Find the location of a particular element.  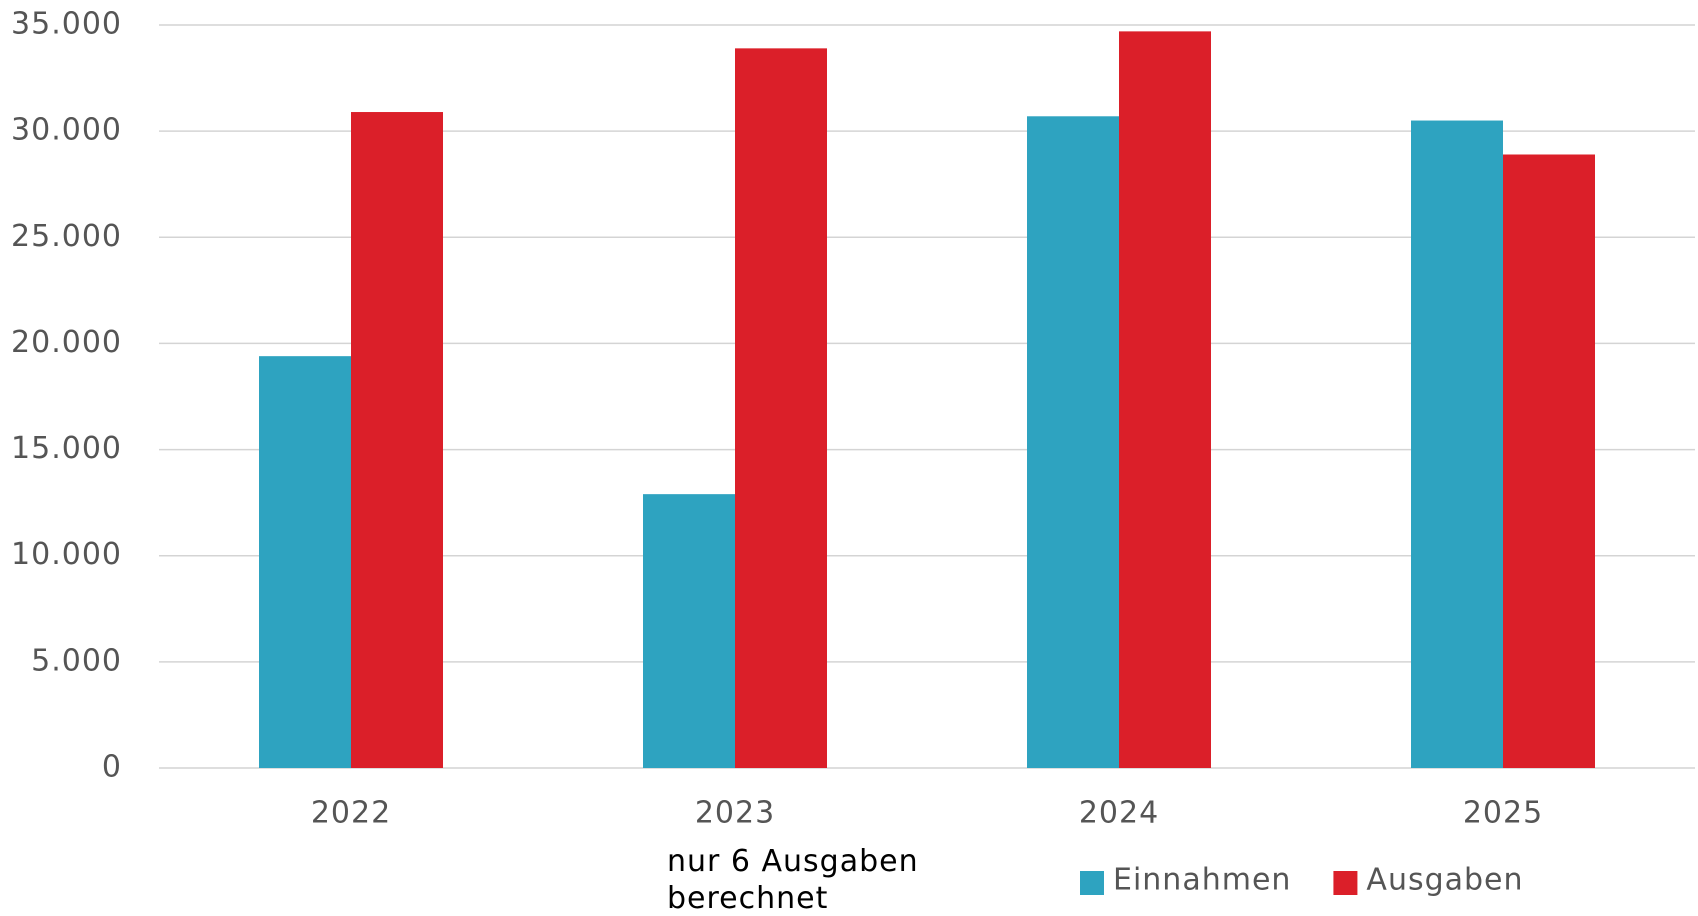

x-tick-label: 2024 is located at coordinates (1119, 813).